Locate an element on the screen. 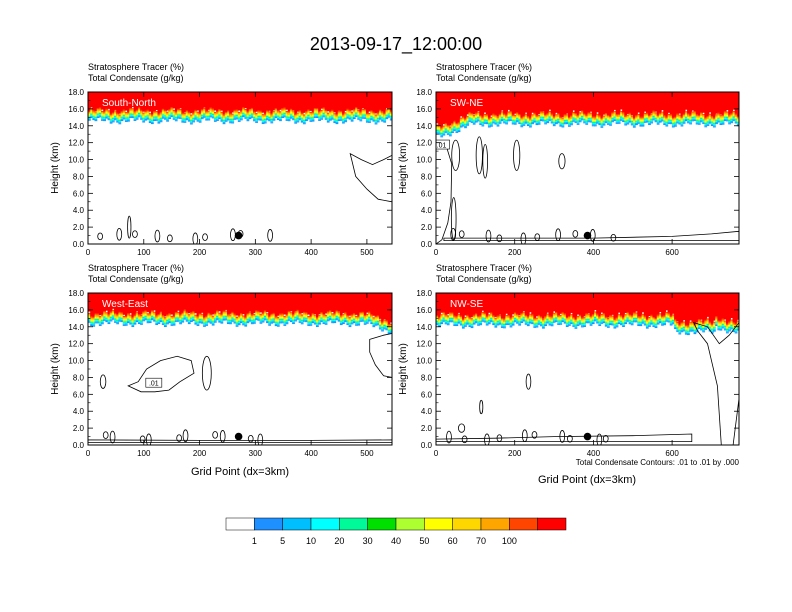 The width and height of the screenshot is (792, 612). x-tick-label: 500 is located at coordinates (367, 453).